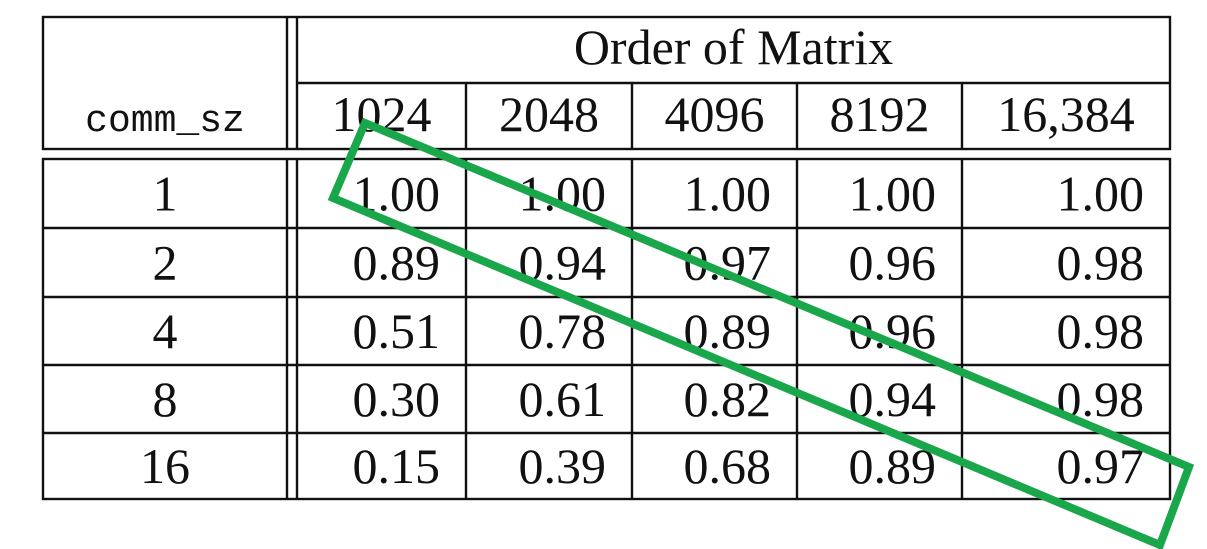  What do you see at coordinates (728, 399) in the screenshot?
I see `table-cell-r4-c3: 0.82` at bounding box center [728, 399].